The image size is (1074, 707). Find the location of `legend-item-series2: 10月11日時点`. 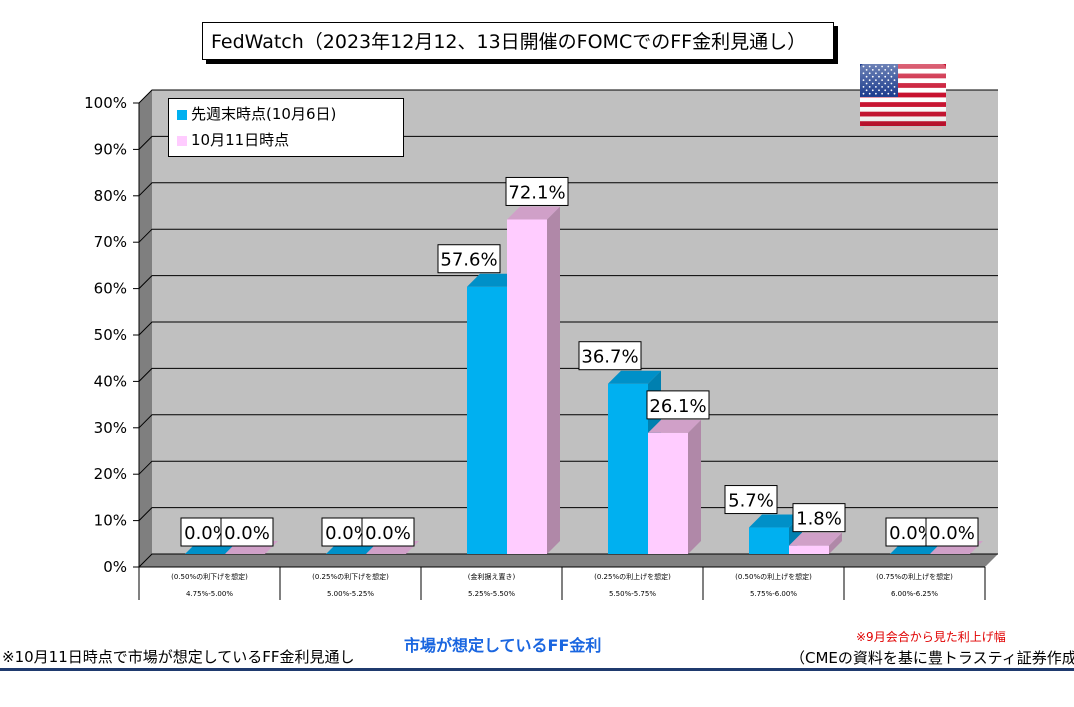

legend-item-series2: 10月11日時点 is located at coordinates (233, 140).